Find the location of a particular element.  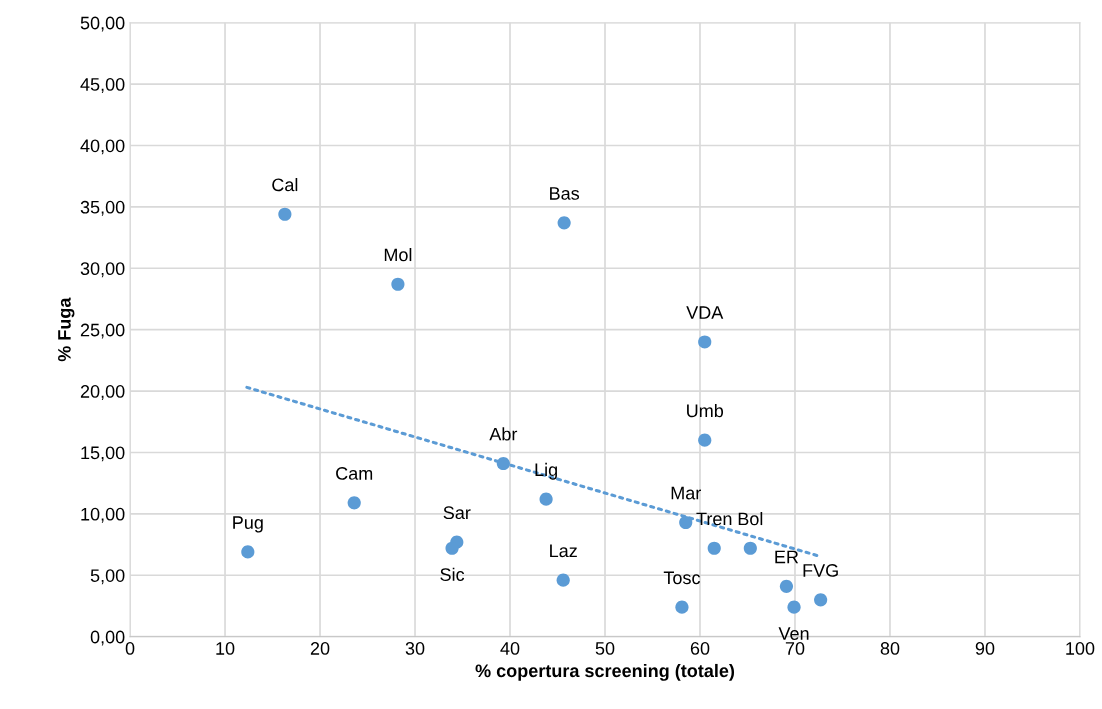

annotation: Tosc is located at coordinates (682, 578).